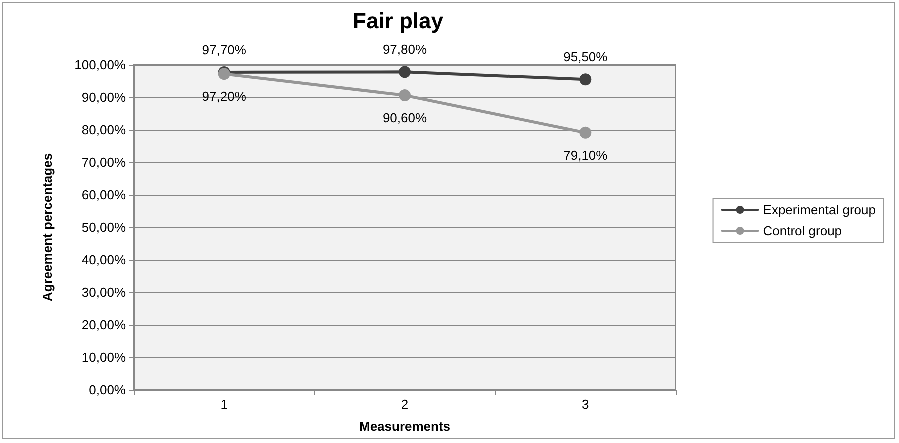 The width and height of the screenshot is (899, 443). Describe the element at coordinates (586, 155) in the screenshot. I see `data-label: 79,10%` at that location.